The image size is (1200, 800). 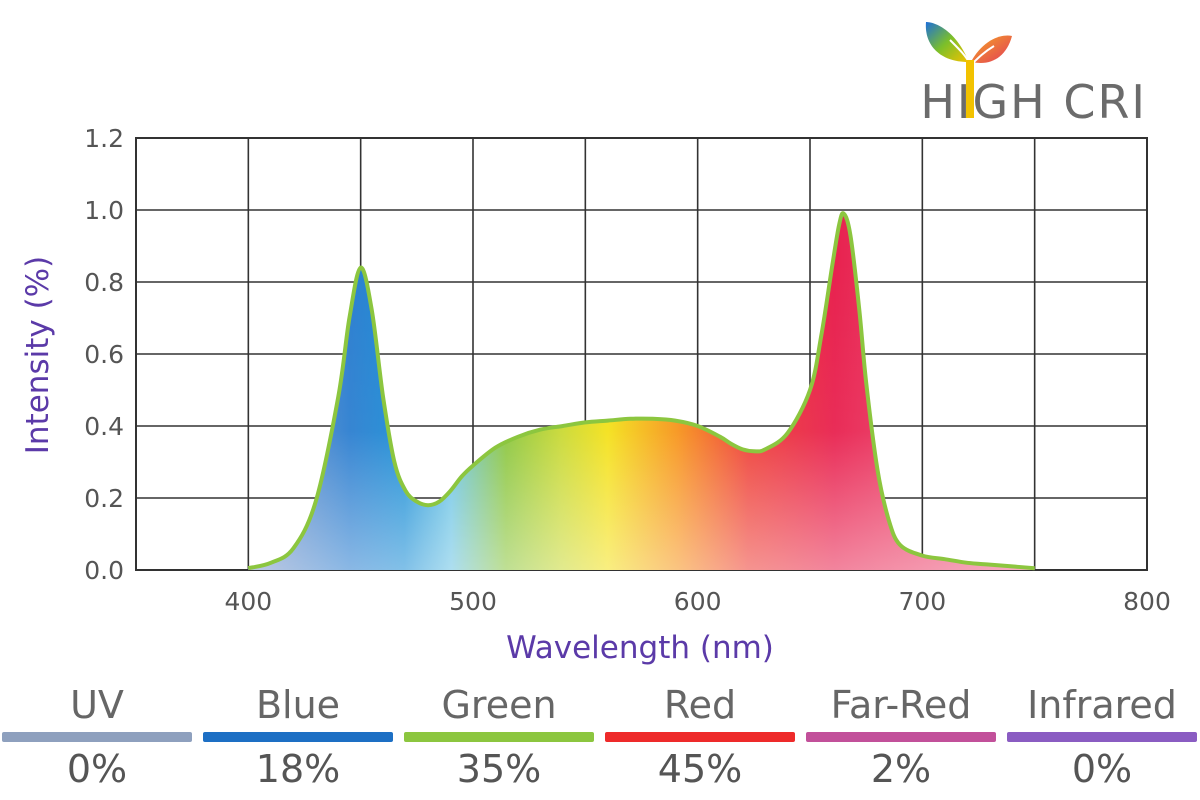 I want to click on legend-label: Blue, so click(x=298, y=705).